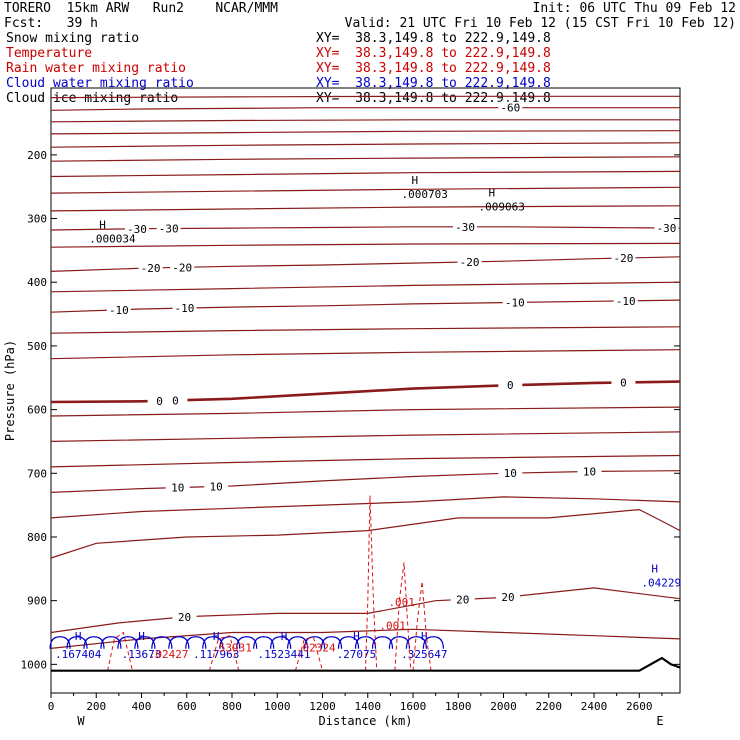 This screenshot has width=740, height=740. I want to click on legend-cloud-water-xy: XY= 38.3,149.8 to 222.9,149.8, so click(433, 83).